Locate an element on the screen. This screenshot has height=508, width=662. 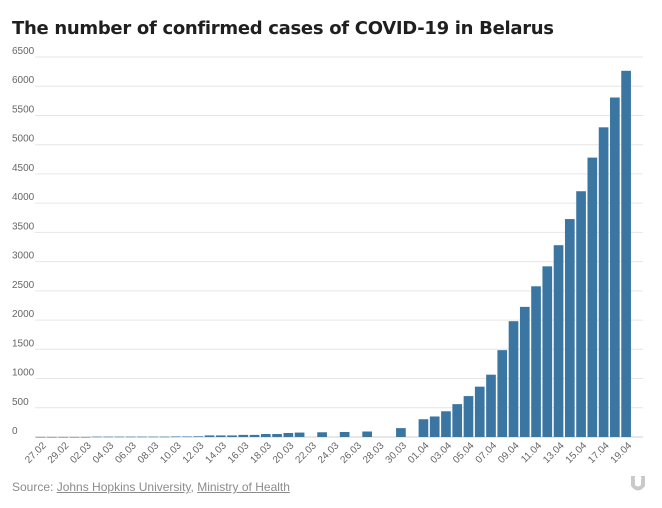
bar-07.03 is located at coordinates (142, 437).